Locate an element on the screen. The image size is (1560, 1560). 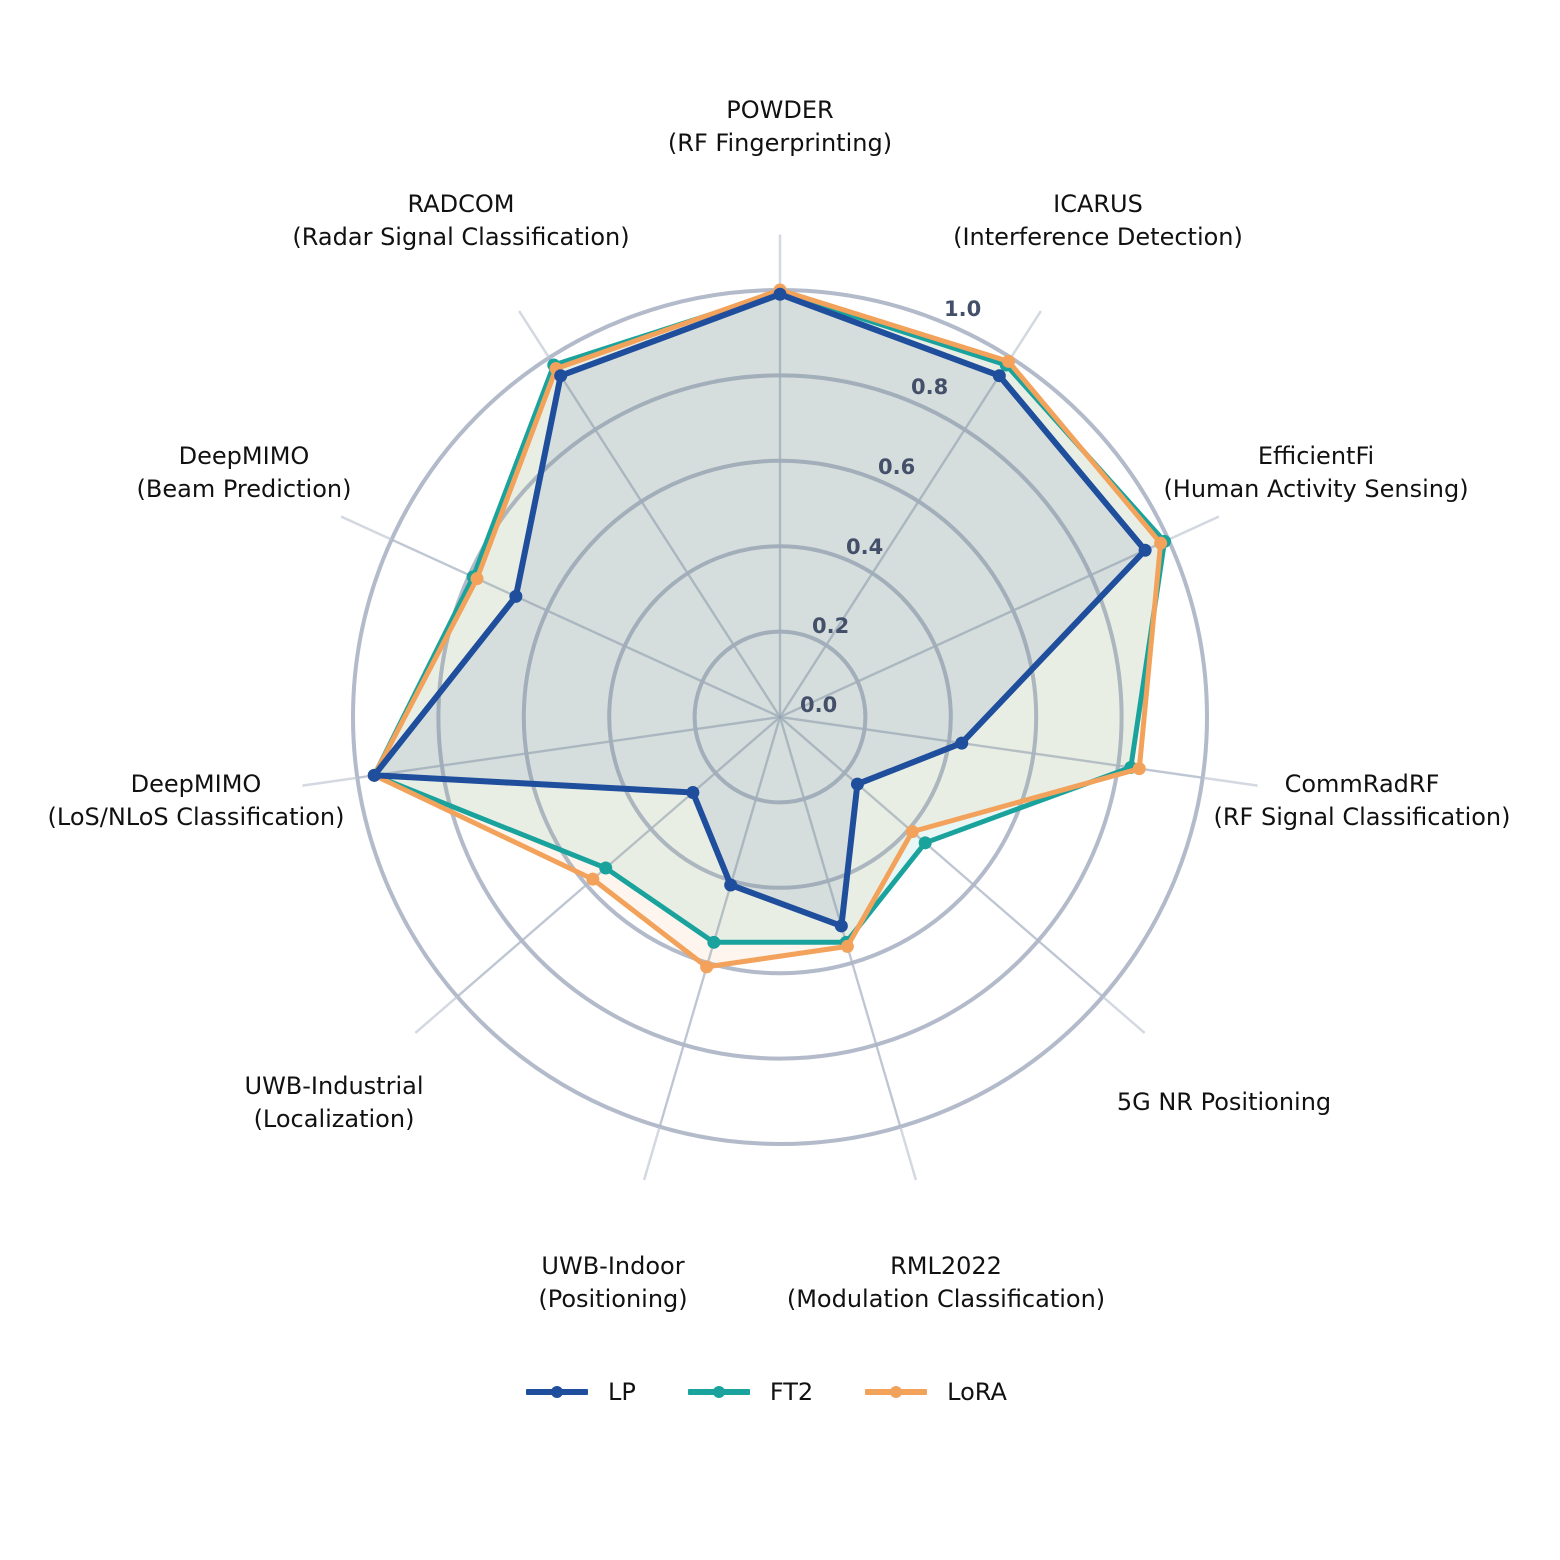
legend-label-lora: LoRA is located at coordinates (977, 1392).